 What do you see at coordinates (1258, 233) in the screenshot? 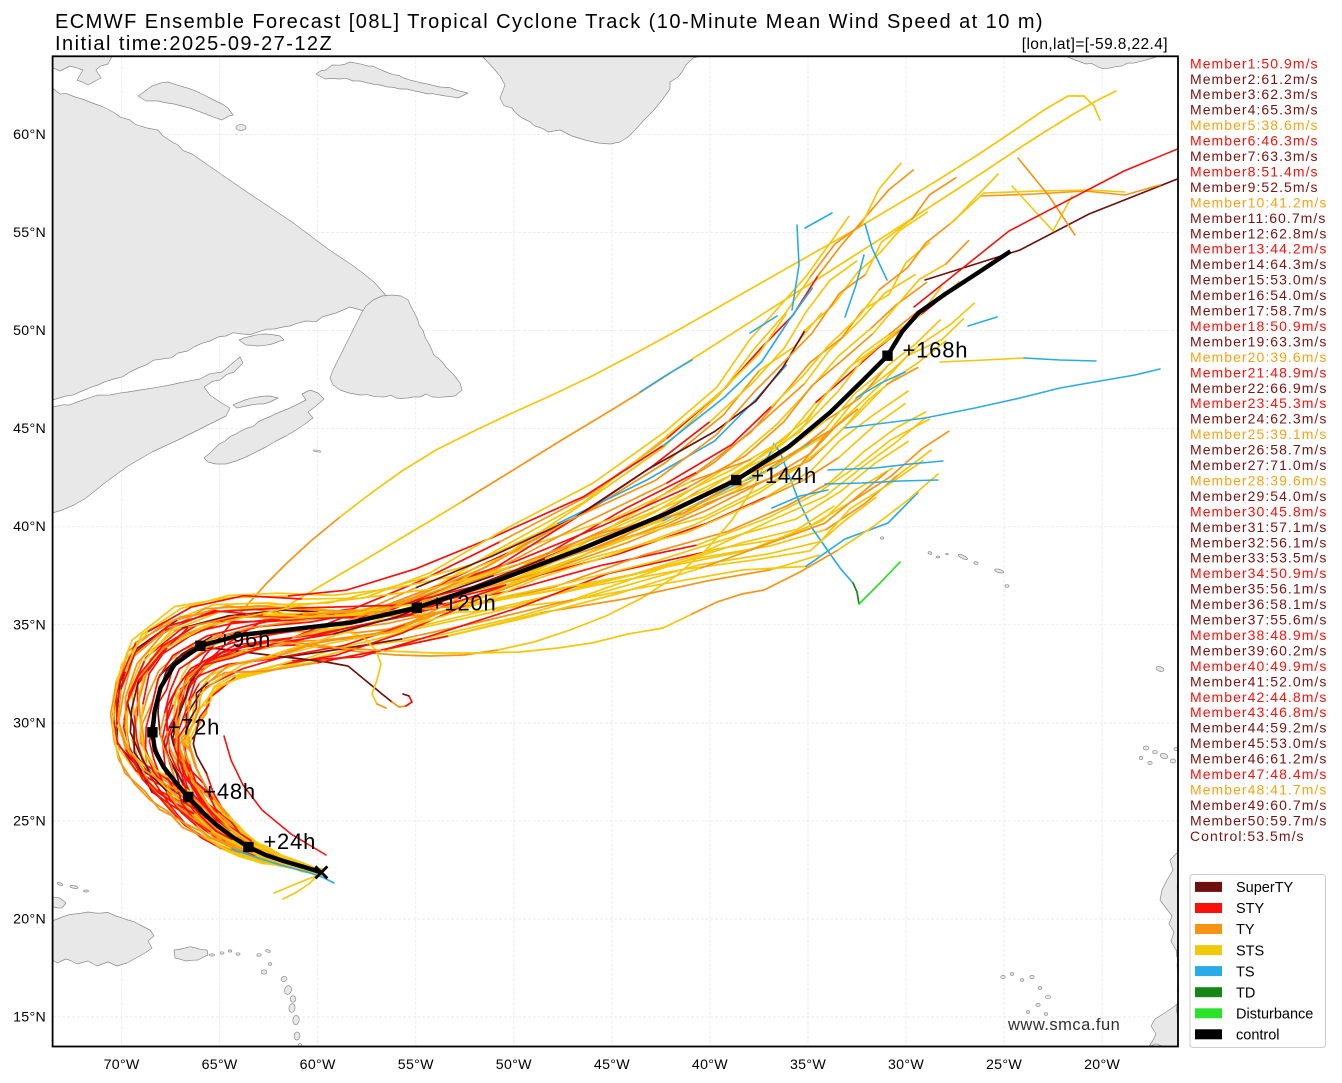
I see `svg-text: Member12:62.8m/s` at bounding box center [1258, 233].